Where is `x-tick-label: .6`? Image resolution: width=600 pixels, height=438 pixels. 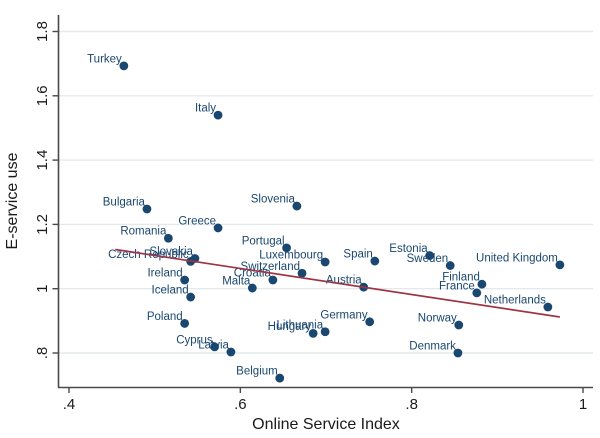 x-tick-label: .6 is located at coordinates (240, 404).